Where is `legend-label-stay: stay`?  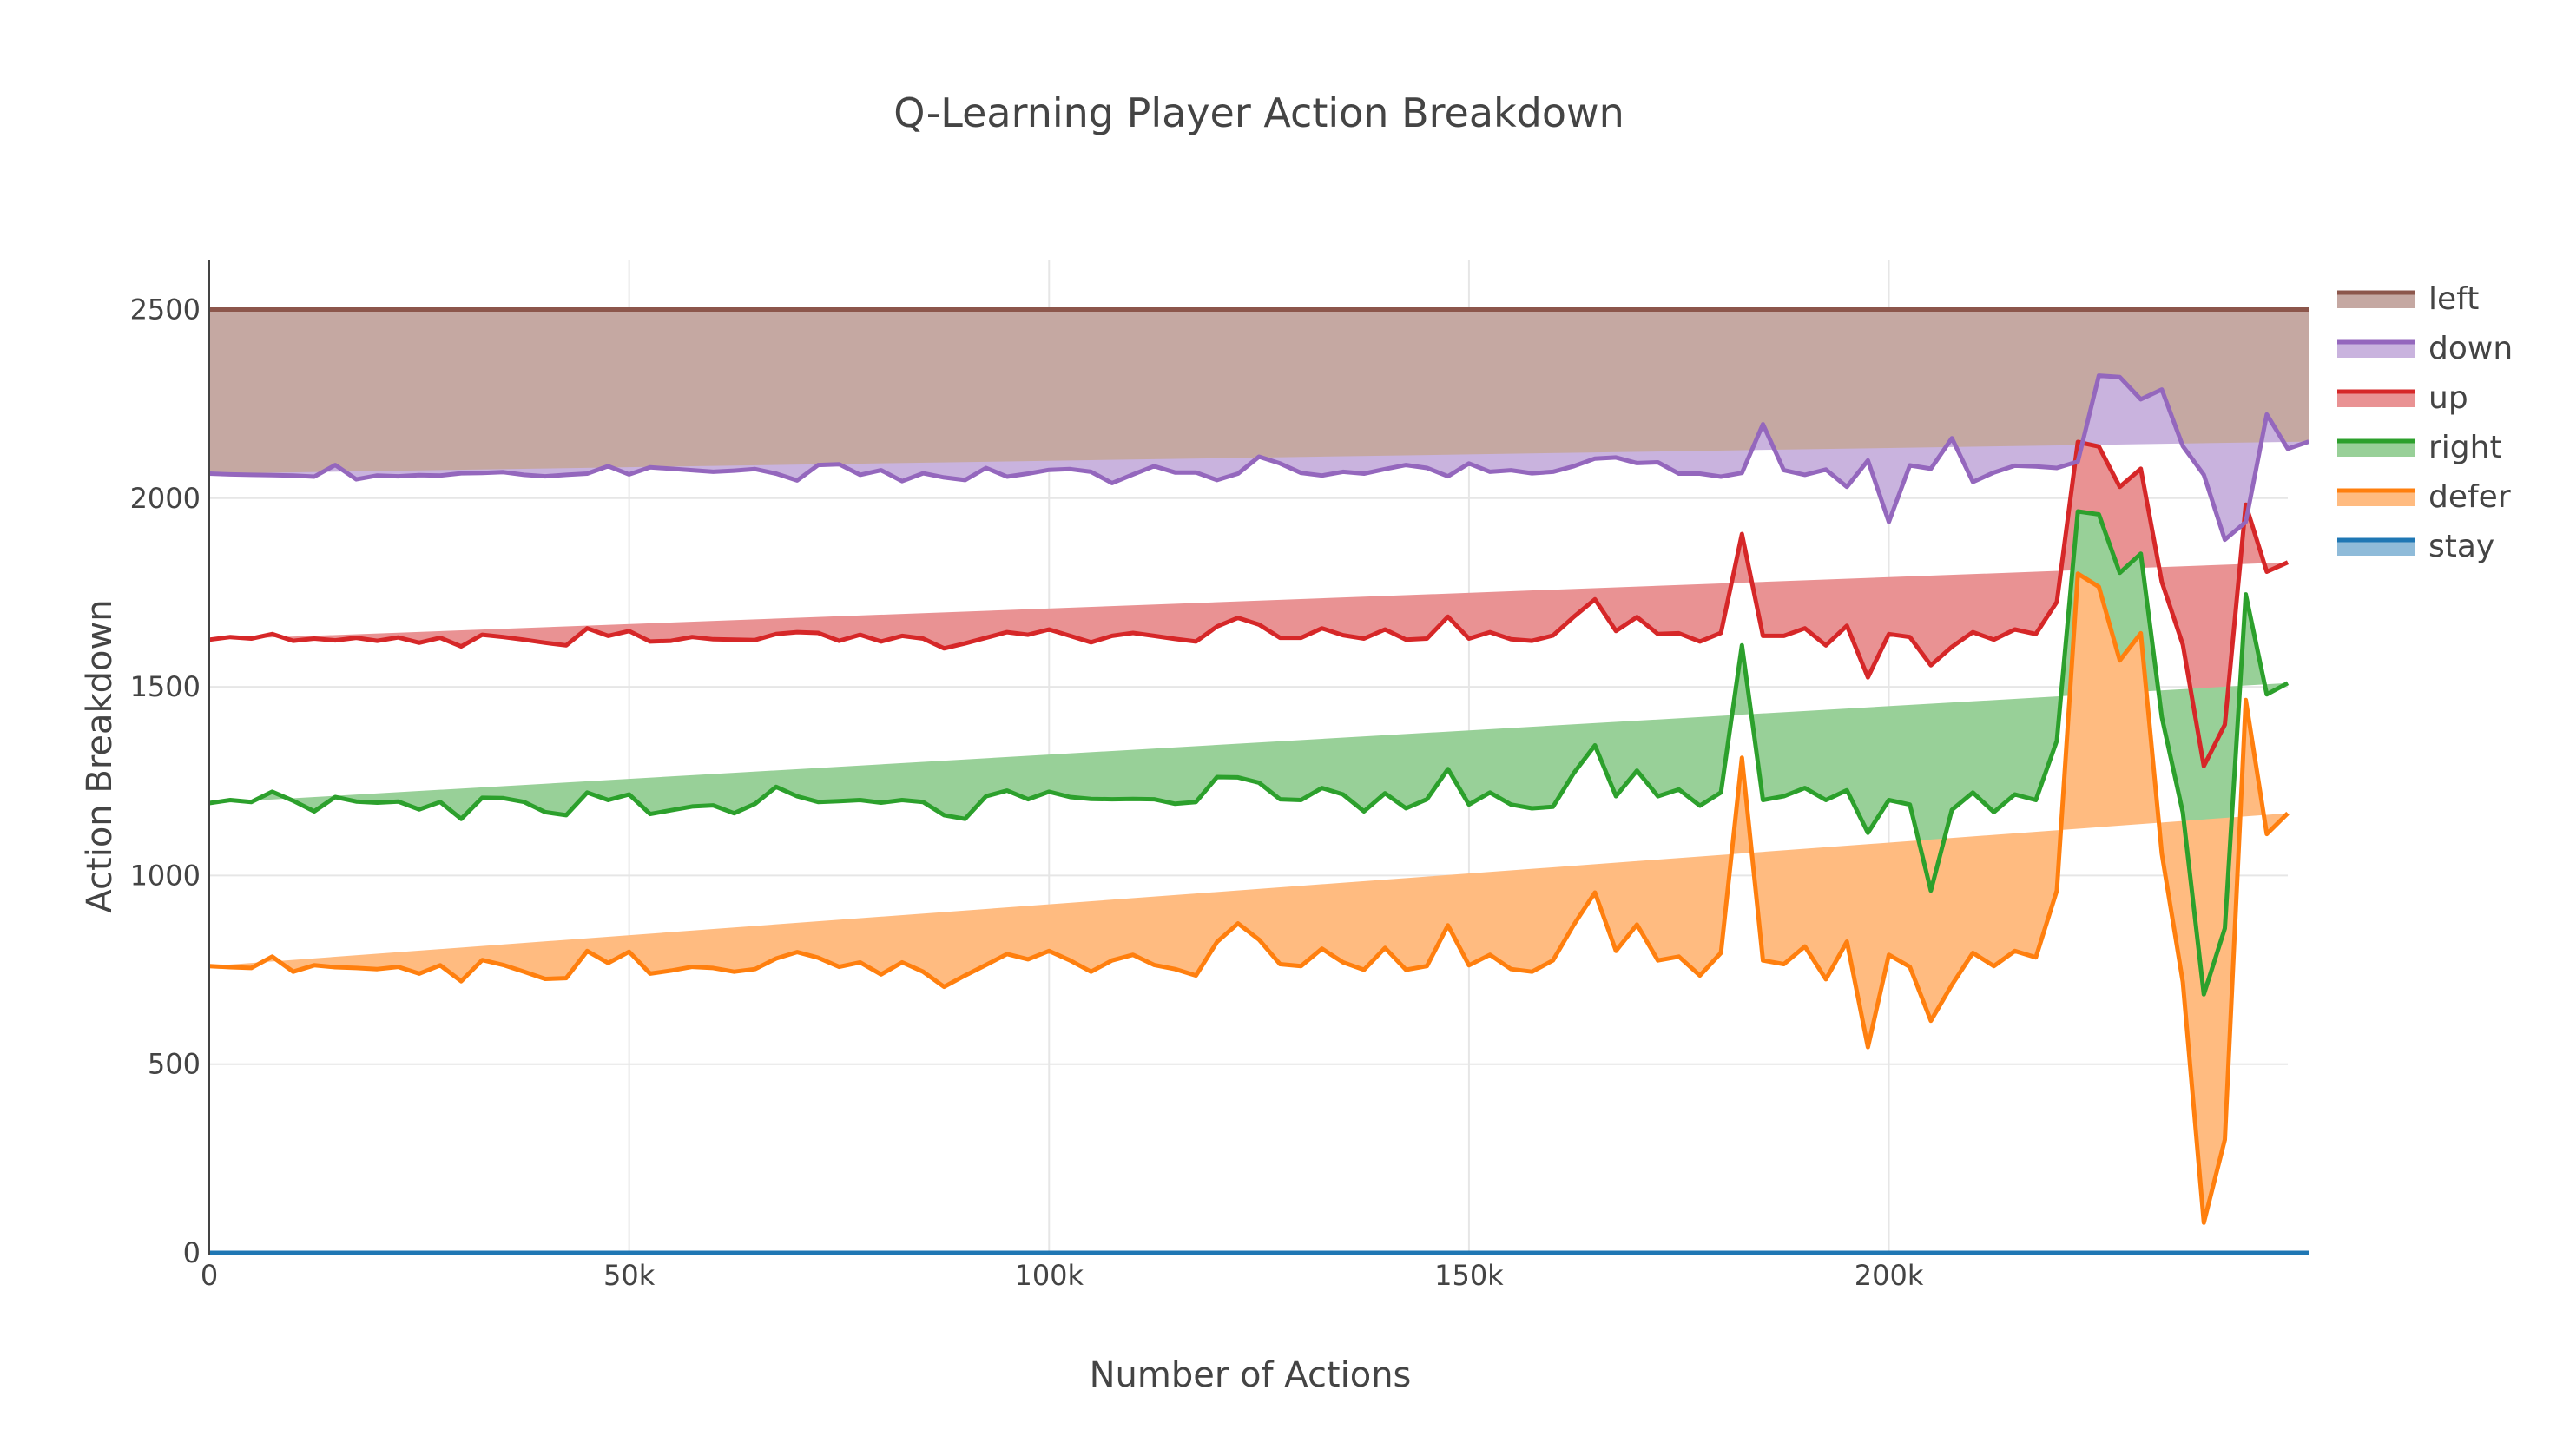
legend-label-stay: stay is located at coordinates (2461, 546).